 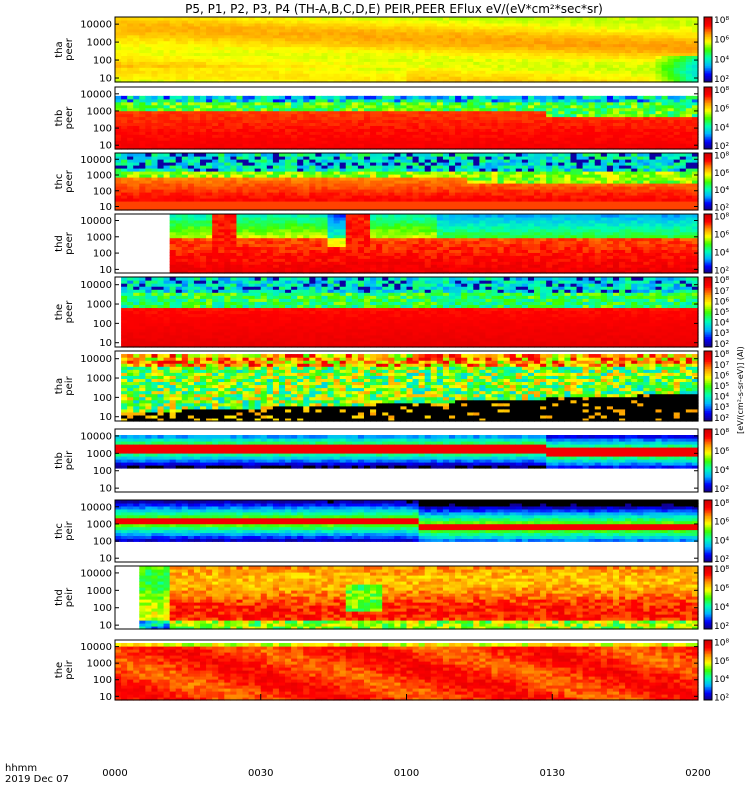 What do you see at coordinates (721, 128) in the screenshot?
I see `colorbar-tick-label: 10⁴` at bounding box center [721, 128].